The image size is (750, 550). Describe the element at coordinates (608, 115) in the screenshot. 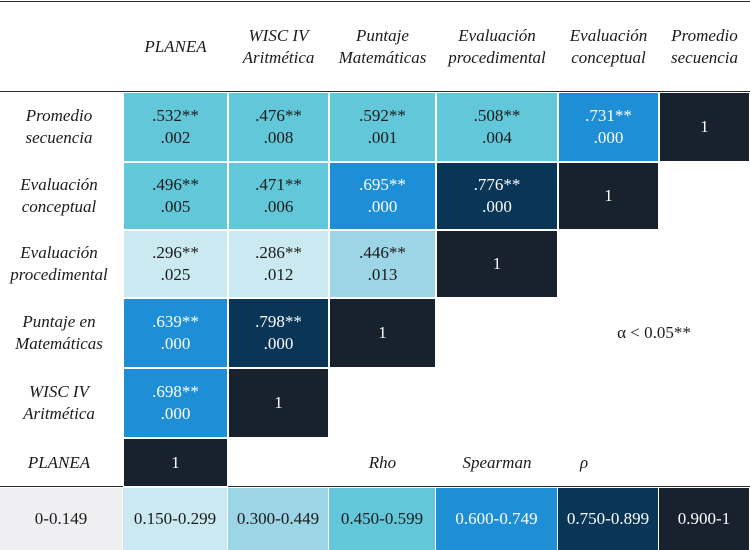

I see `correlation-value: .731**` at that location.